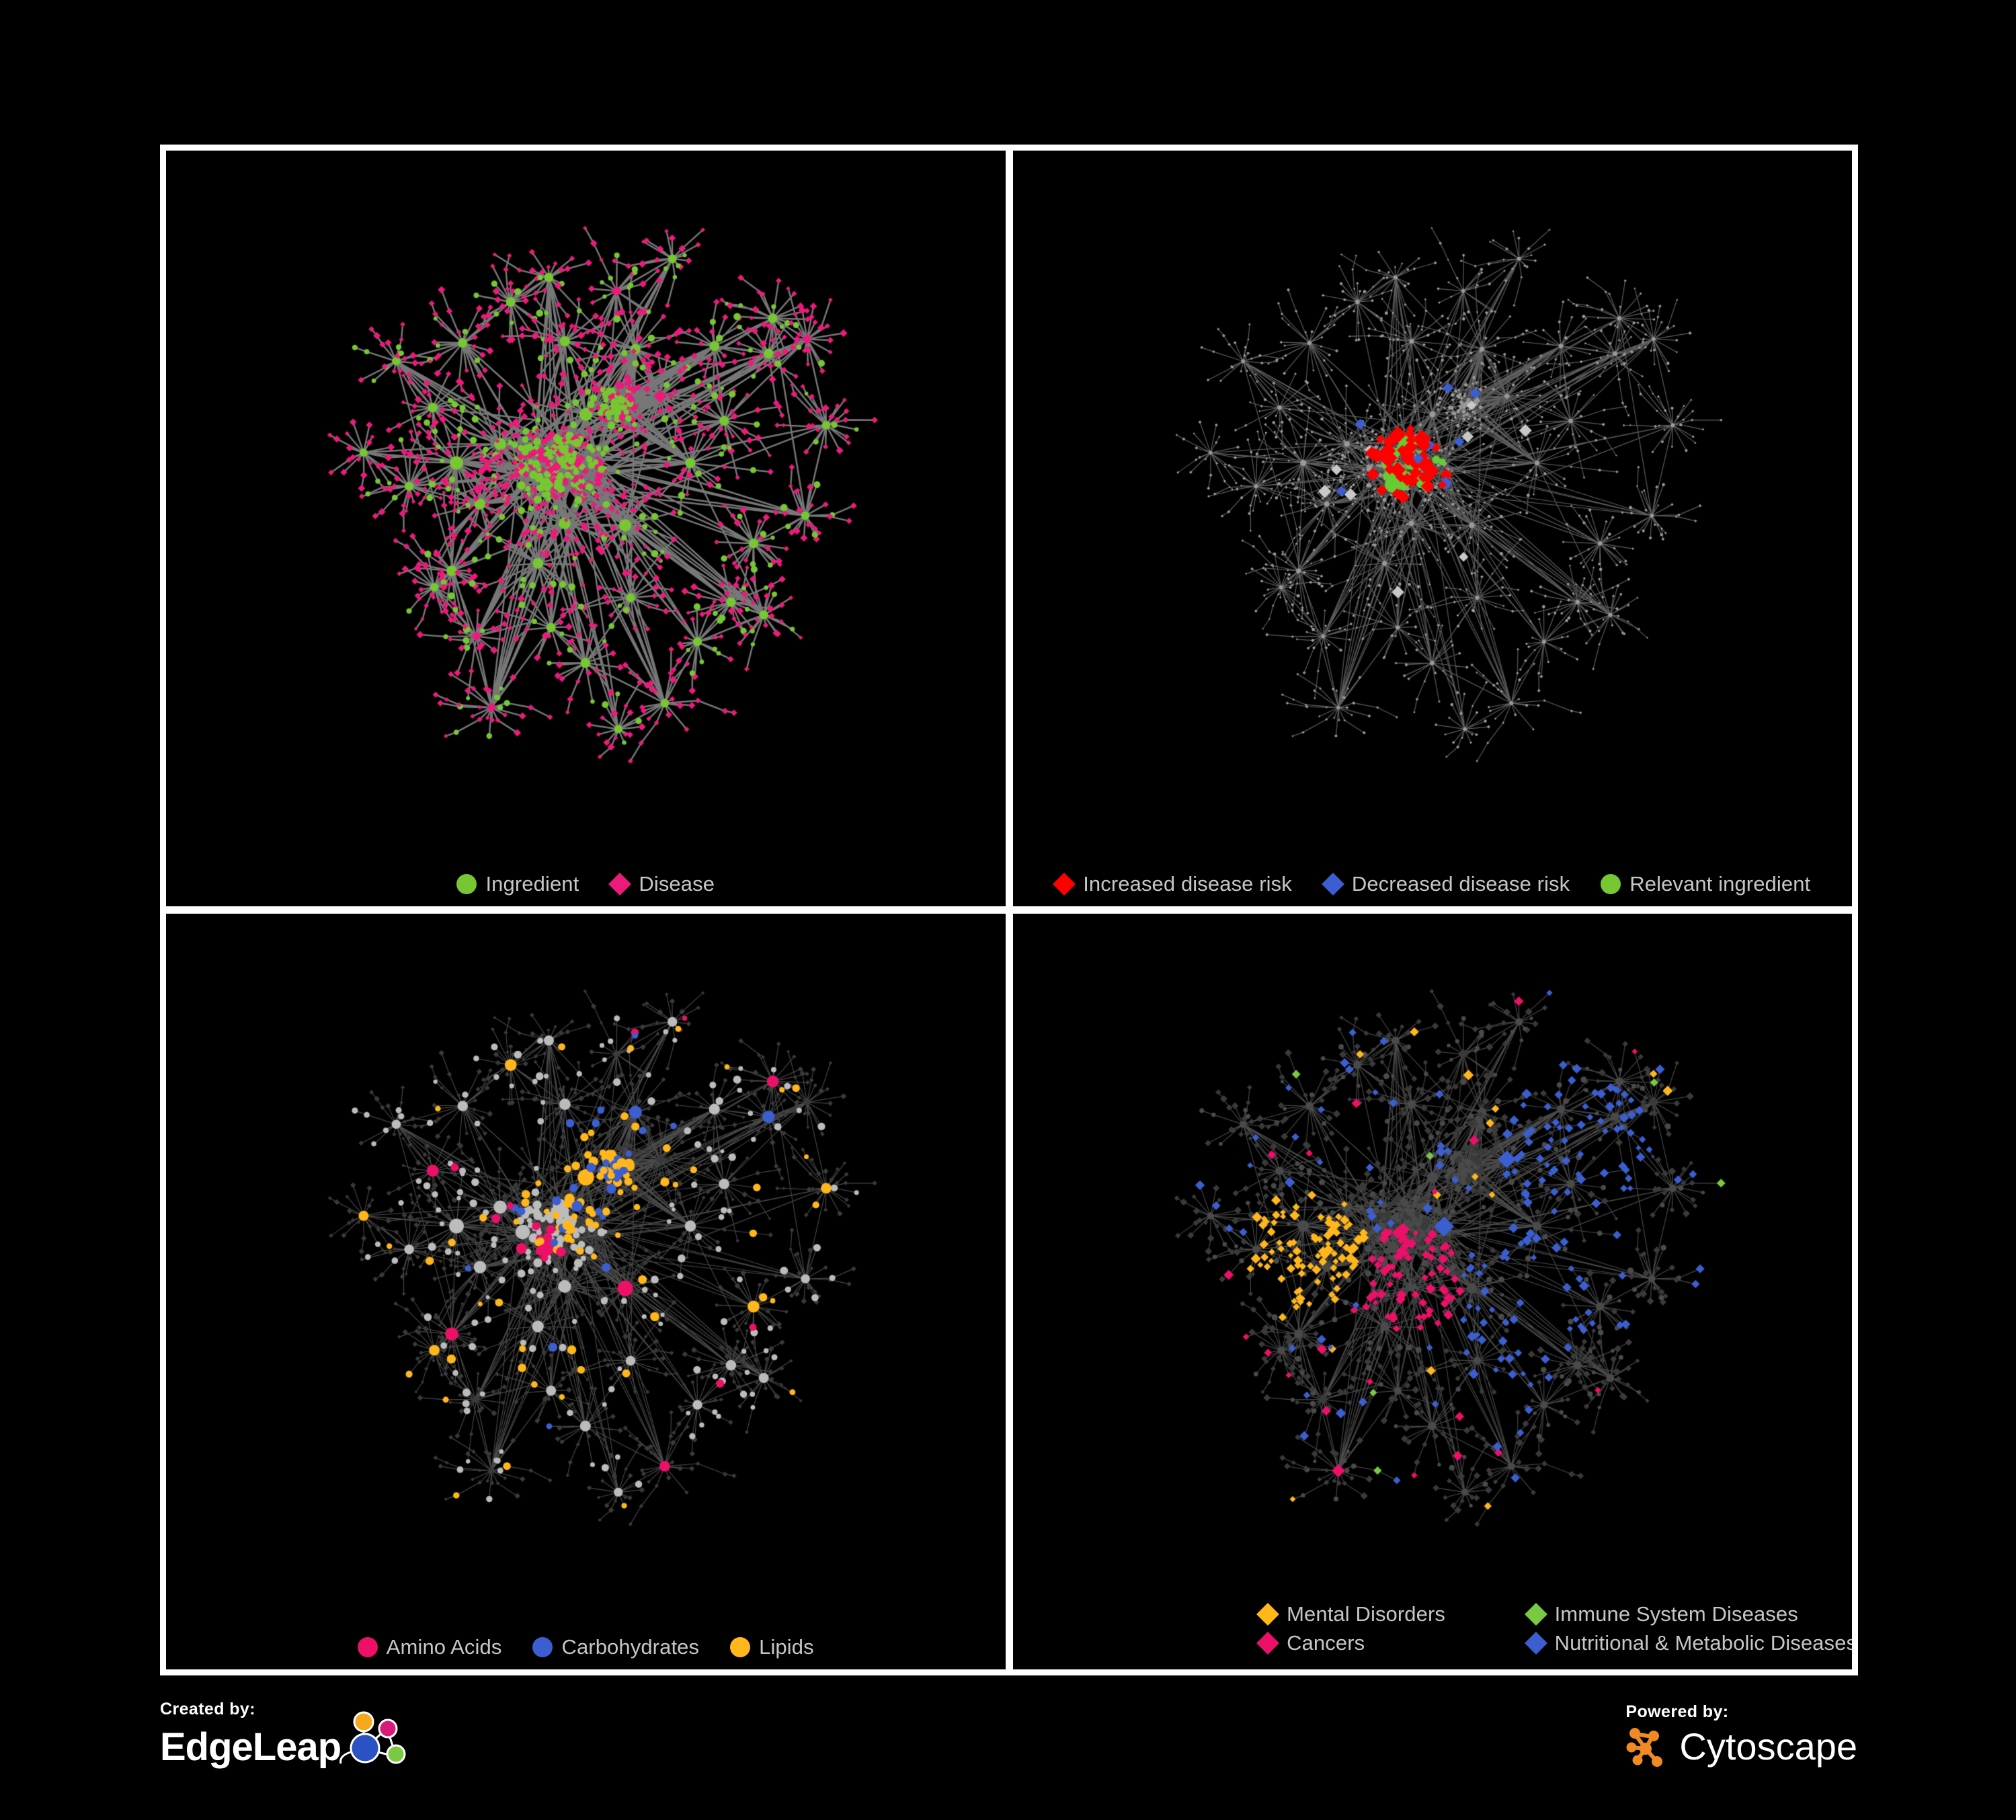  I want to click on amino-acids-circle-icon, so click(367, 1646).